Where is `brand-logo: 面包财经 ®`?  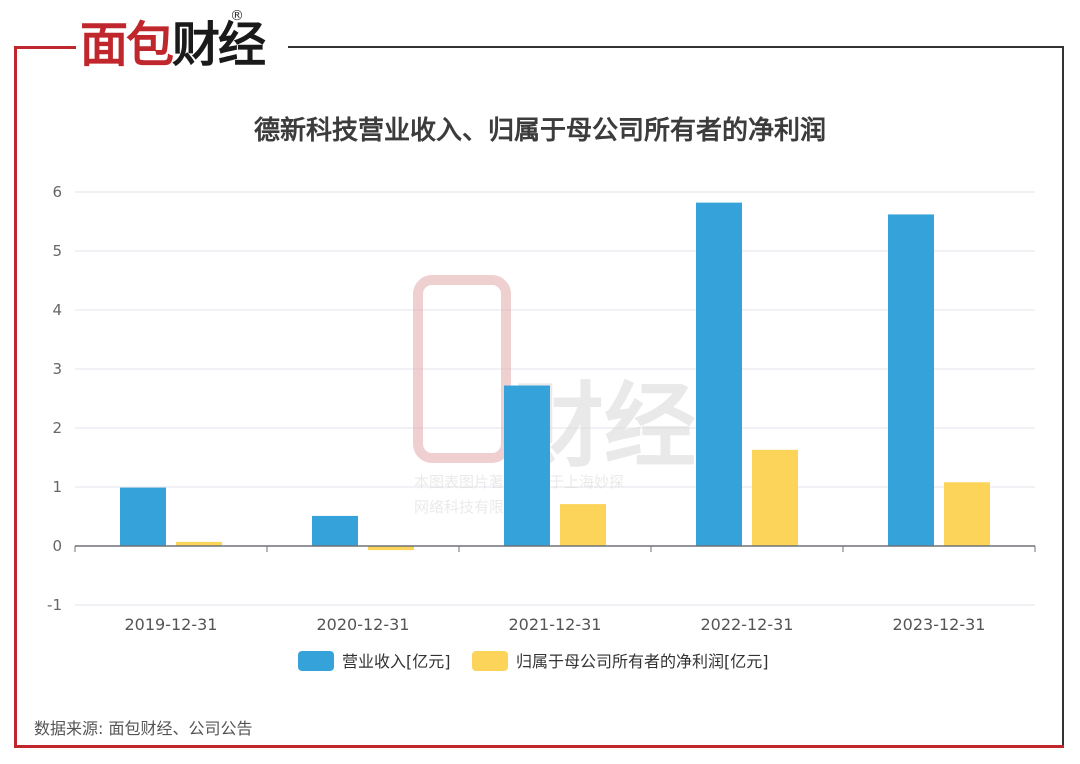 brand-logo: 面包财经 ® is located at coordinates (183, 43).